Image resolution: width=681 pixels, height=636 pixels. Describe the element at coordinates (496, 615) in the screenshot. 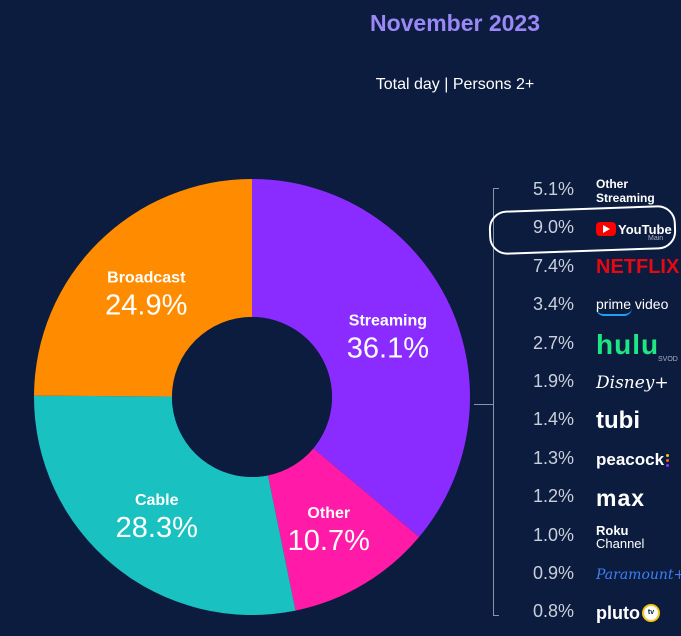

I see `bracket-bottom` at that location.